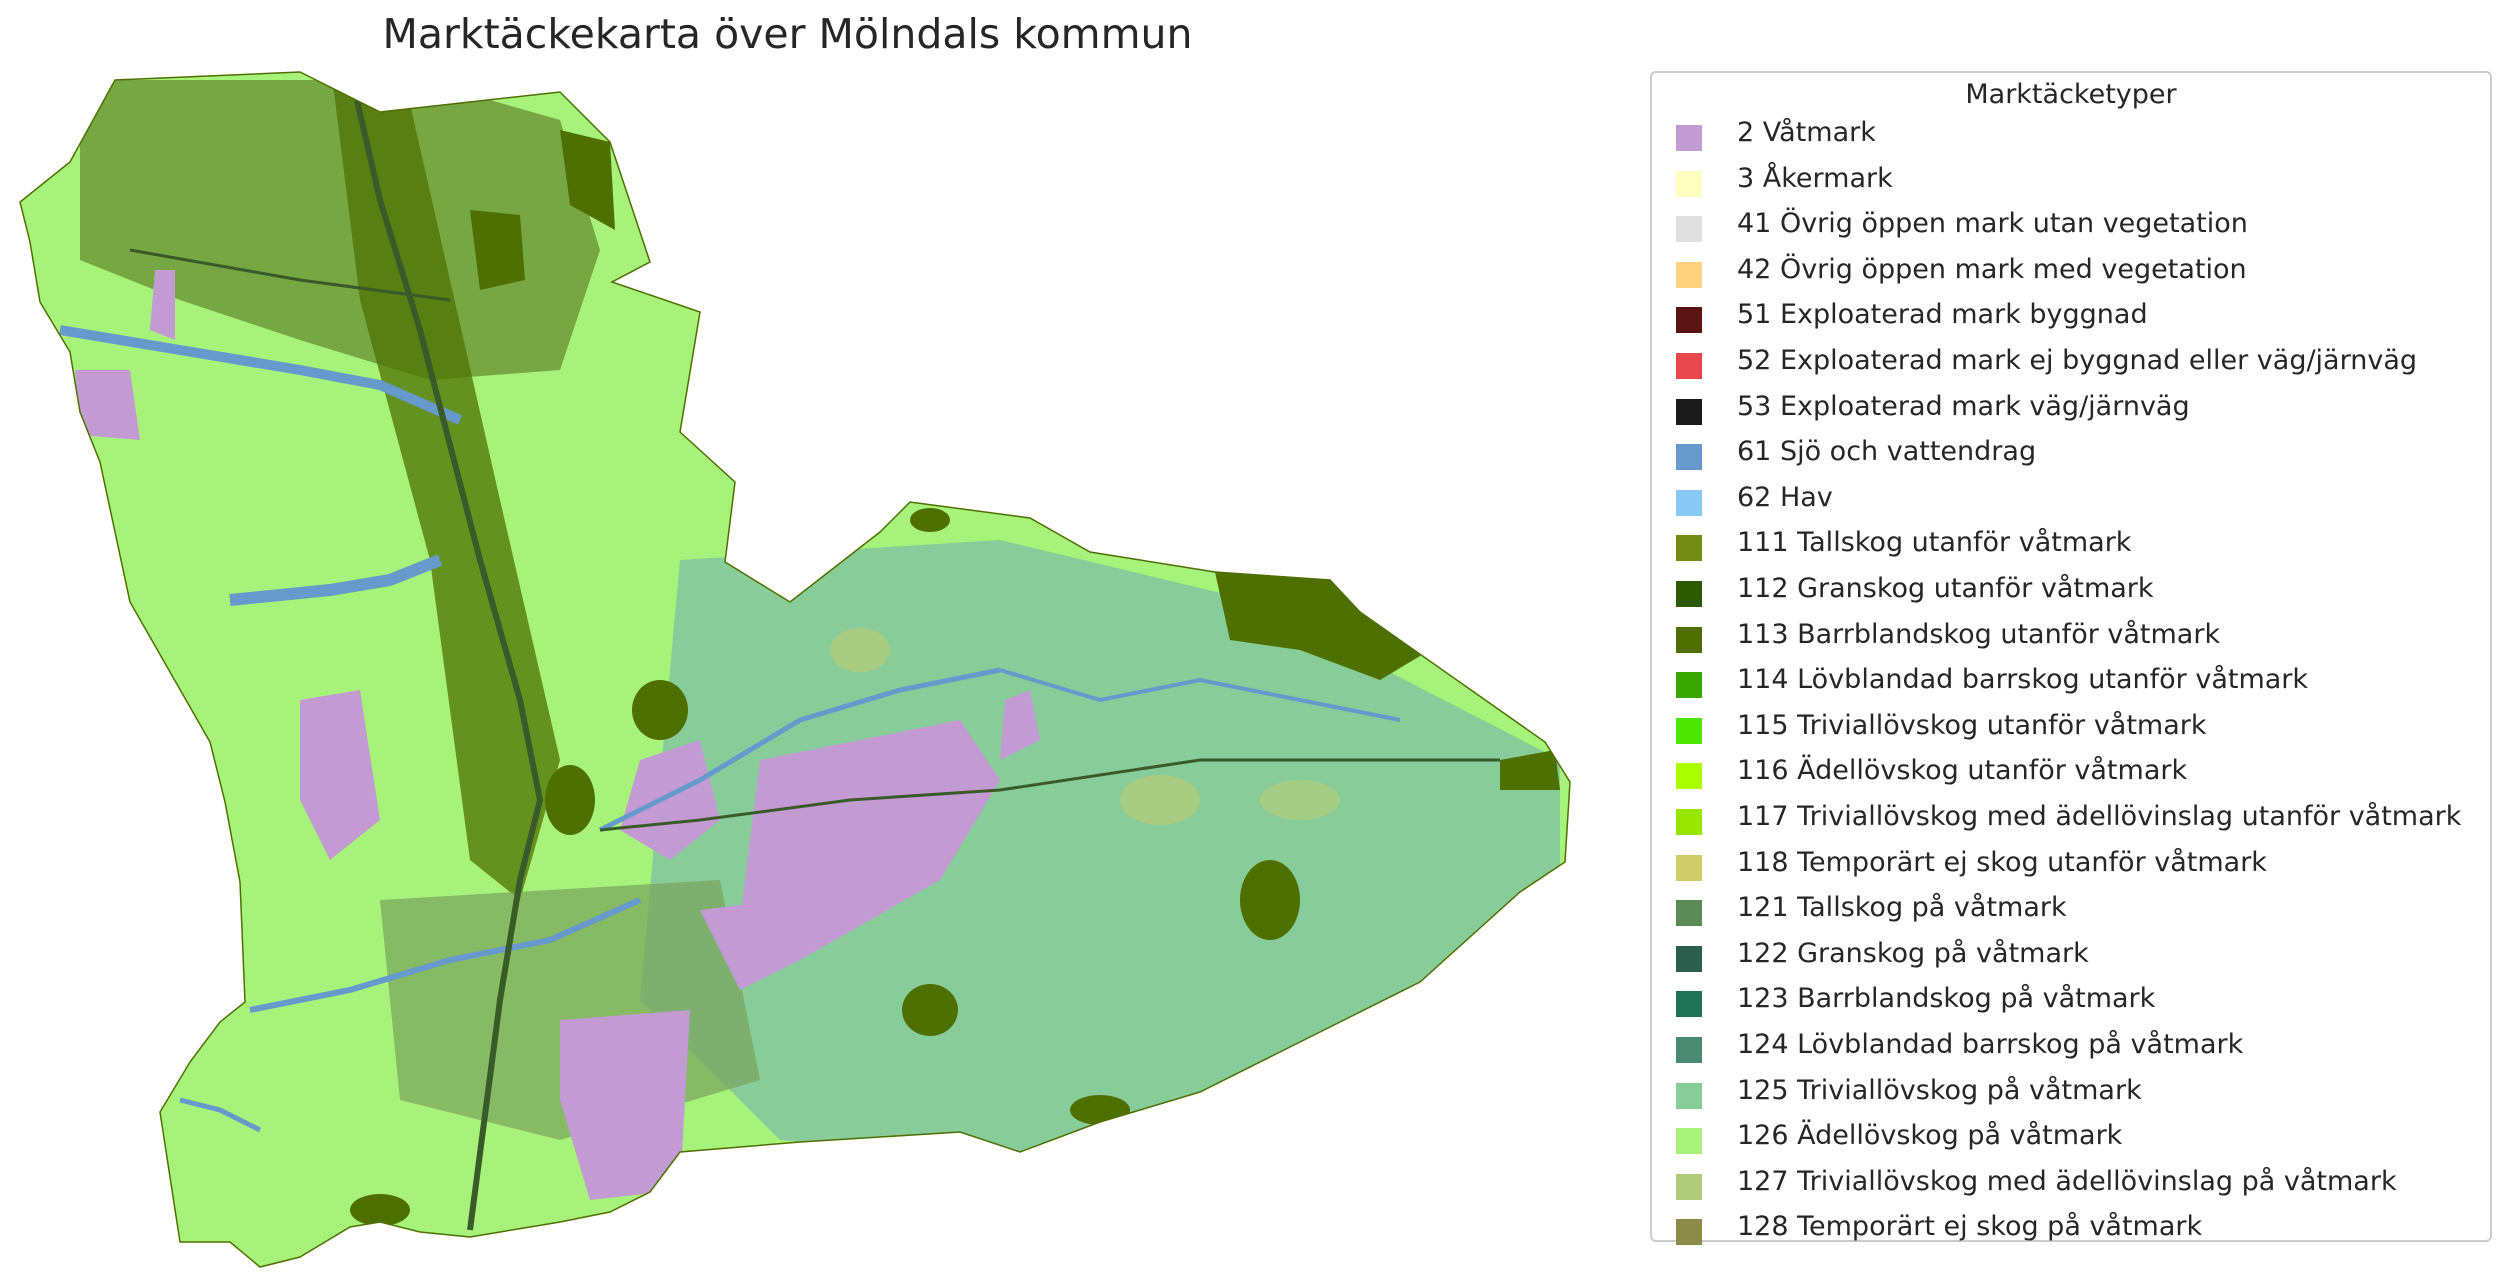 This screenshot has width=2512, height=1287. What do you see at coordinates (1962, 771) in the screenshot?
I see `legend-label: 116 Ädellövskog utanför våtmark` at bounding box center [1962, 771].